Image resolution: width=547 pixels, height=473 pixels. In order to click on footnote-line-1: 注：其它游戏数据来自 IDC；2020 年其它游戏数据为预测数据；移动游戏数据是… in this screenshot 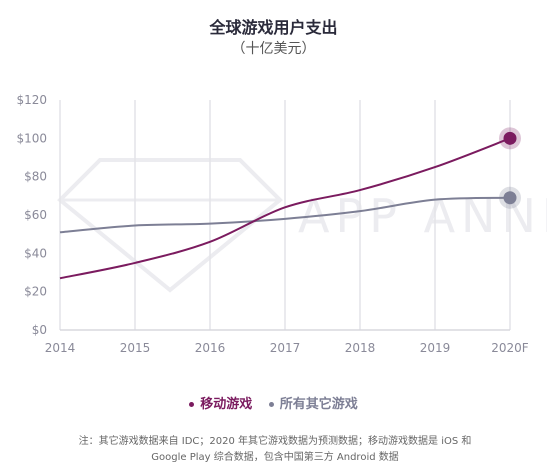, I will do `click(275, 441)`.